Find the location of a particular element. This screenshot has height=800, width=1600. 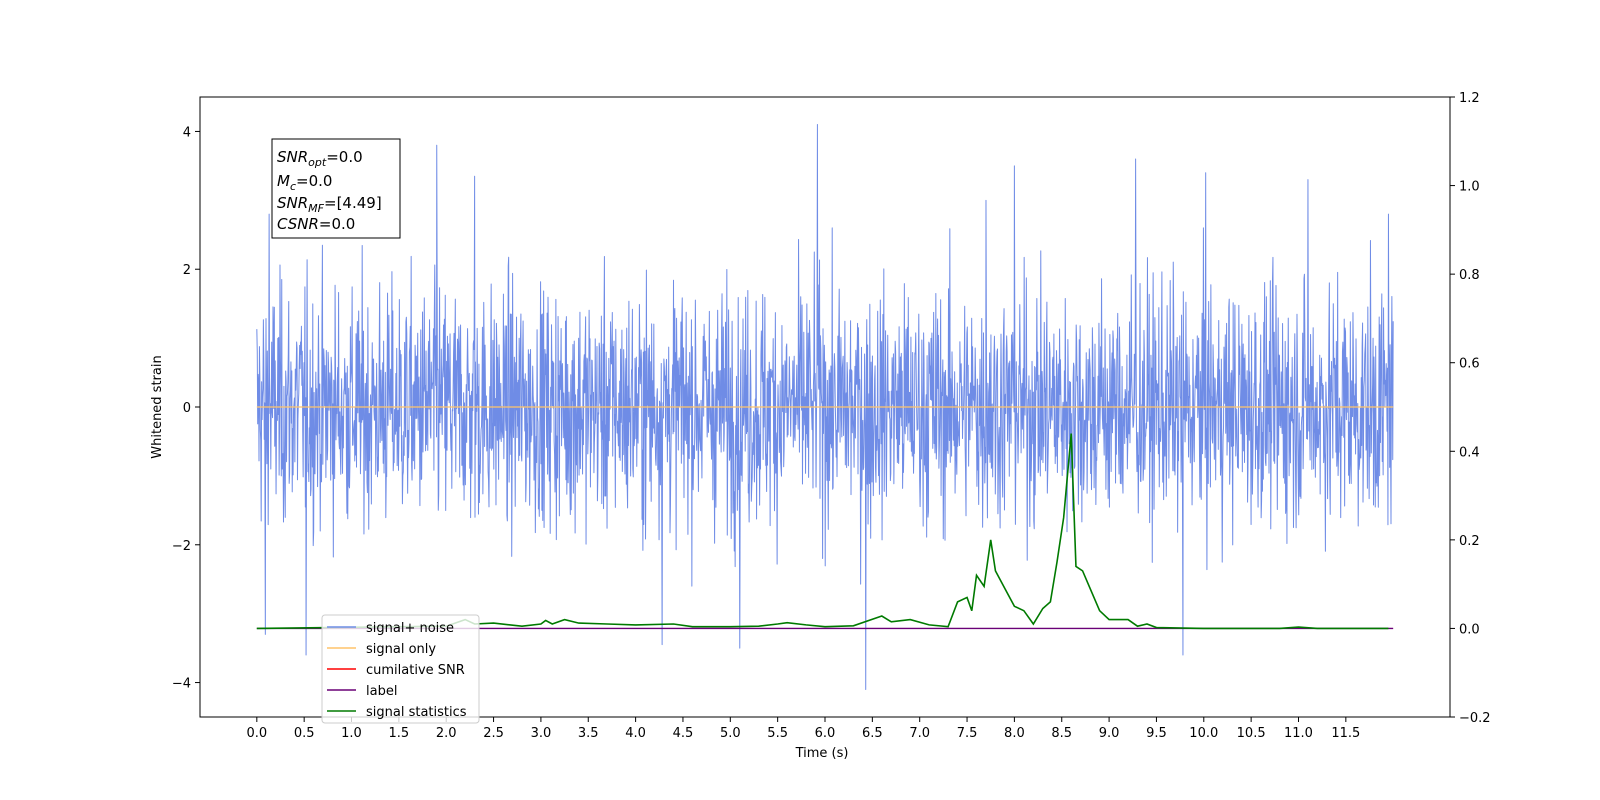

x-tick-label: 4.0 is located at coordinates (635, 733).